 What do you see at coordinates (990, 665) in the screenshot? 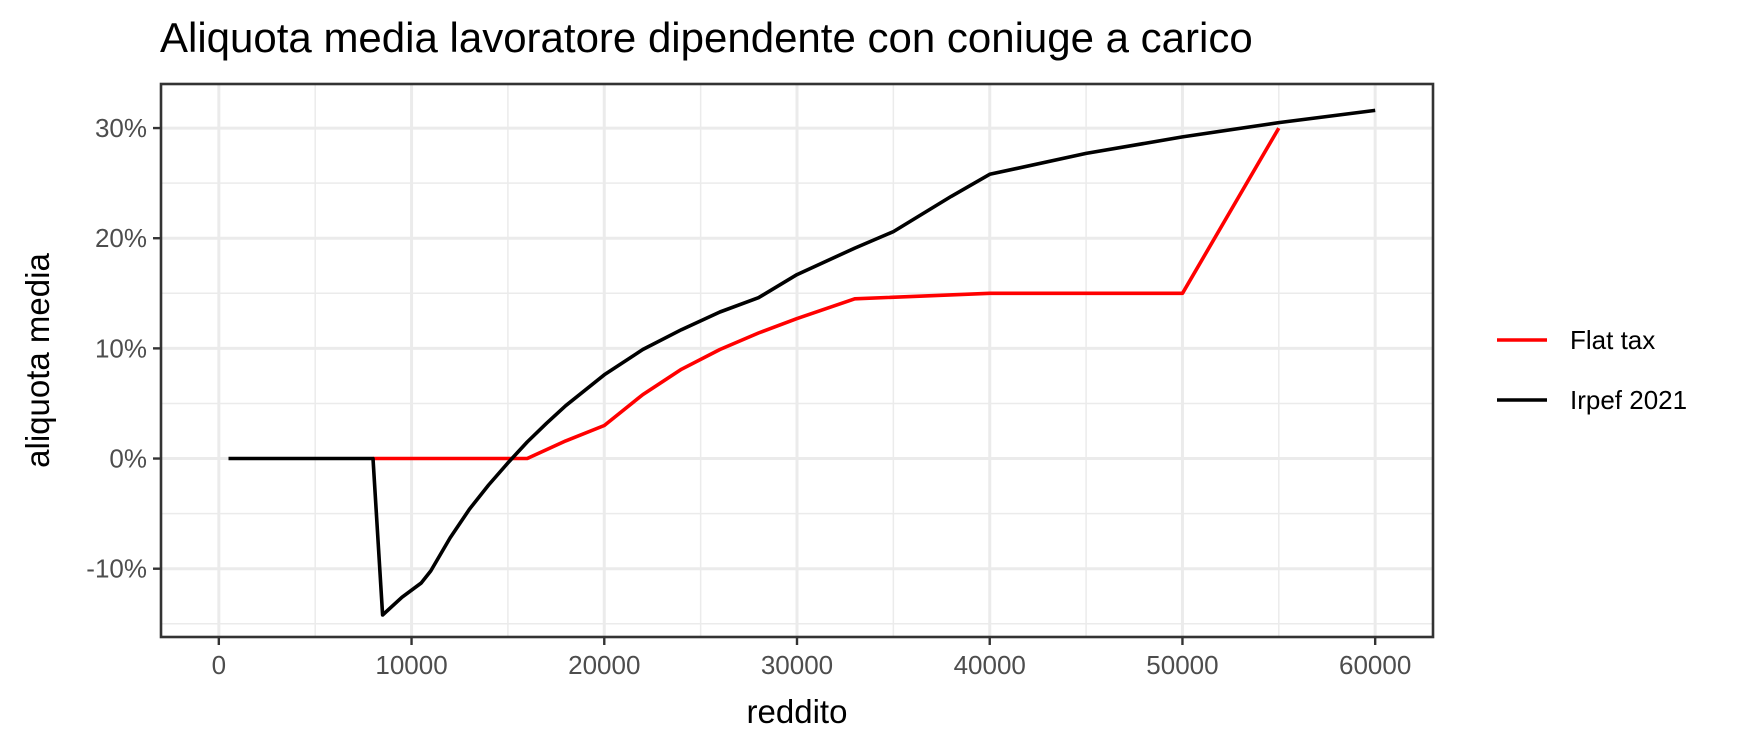
I see `x-tick-label: 40000` at bounding box center [990, 665].